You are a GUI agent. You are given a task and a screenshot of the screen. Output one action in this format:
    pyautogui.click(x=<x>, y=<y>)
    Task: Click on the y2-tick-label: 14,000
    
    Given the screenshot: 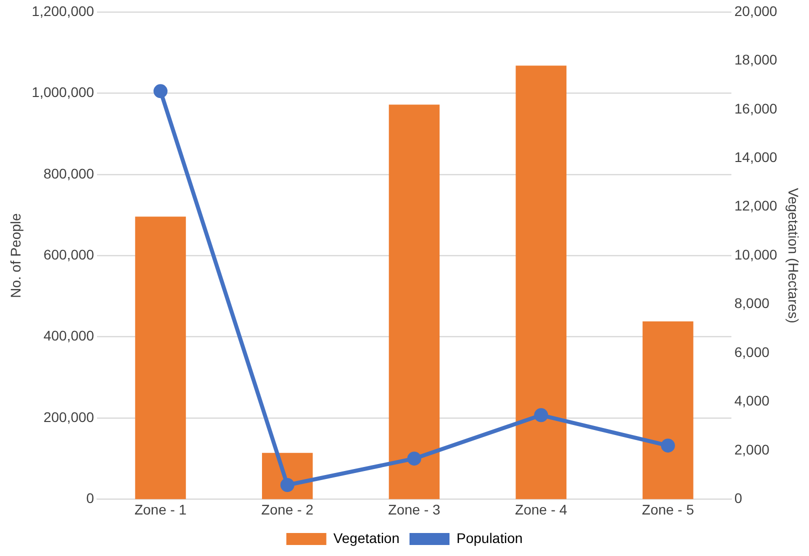 What is the action you would take?
    pyautogui.click(x=756, y=157)
    